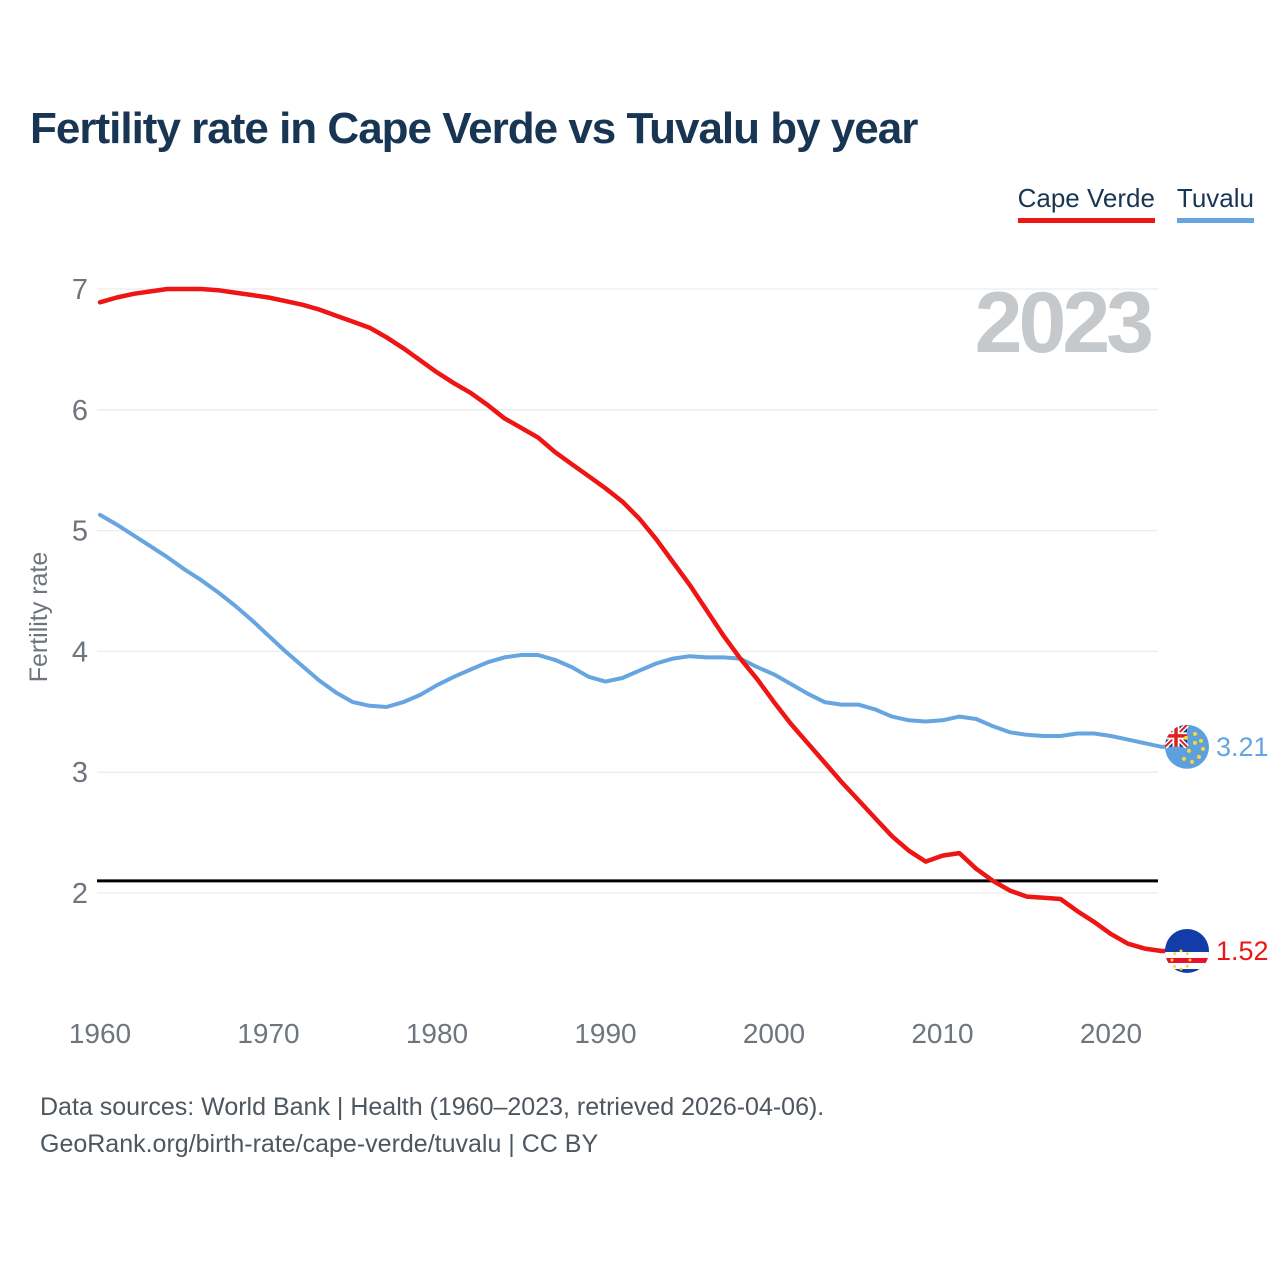  I want to click on y-tick-label-3: 3, so click(80, 773).